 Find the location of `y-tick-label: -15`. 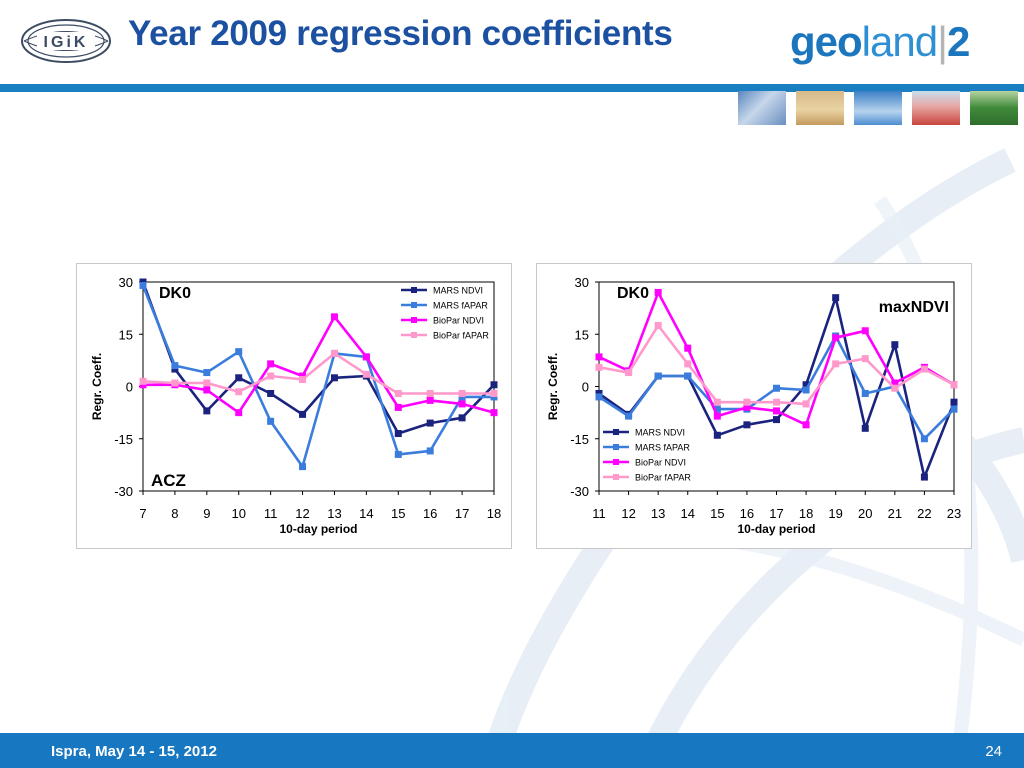

y-tick-label: -15 is located at coordinates (579, 439).